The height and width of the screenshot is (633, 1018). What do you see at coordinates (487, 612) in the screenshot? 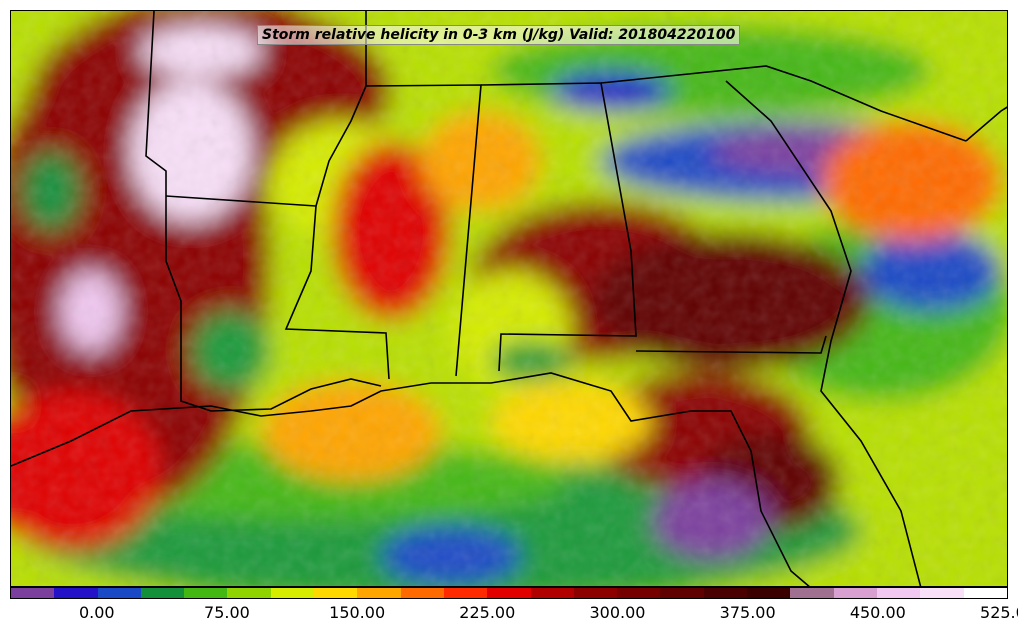
I see `colorbar-tick-label: 225.00` at bounding box center [487, 612].